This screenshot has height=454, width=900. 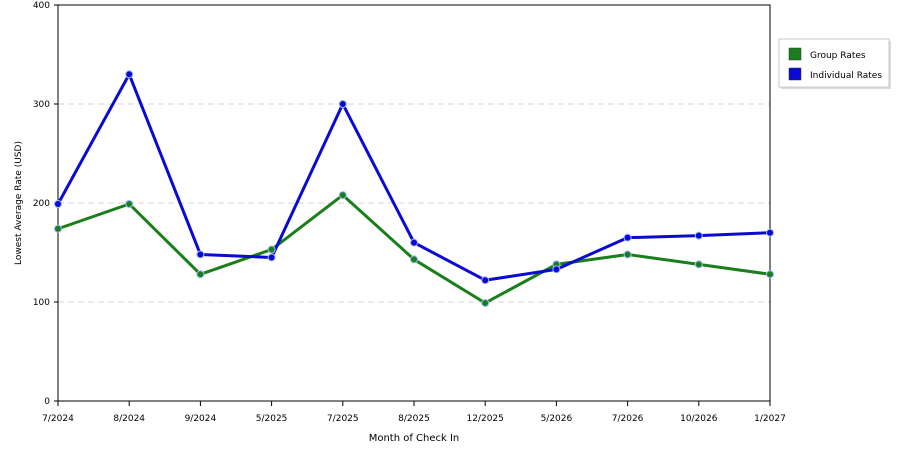 What do you see at coordinates (47, 402) in the screenshot?
I see `y-tick-label: 0` at bounding box center [47, 402].